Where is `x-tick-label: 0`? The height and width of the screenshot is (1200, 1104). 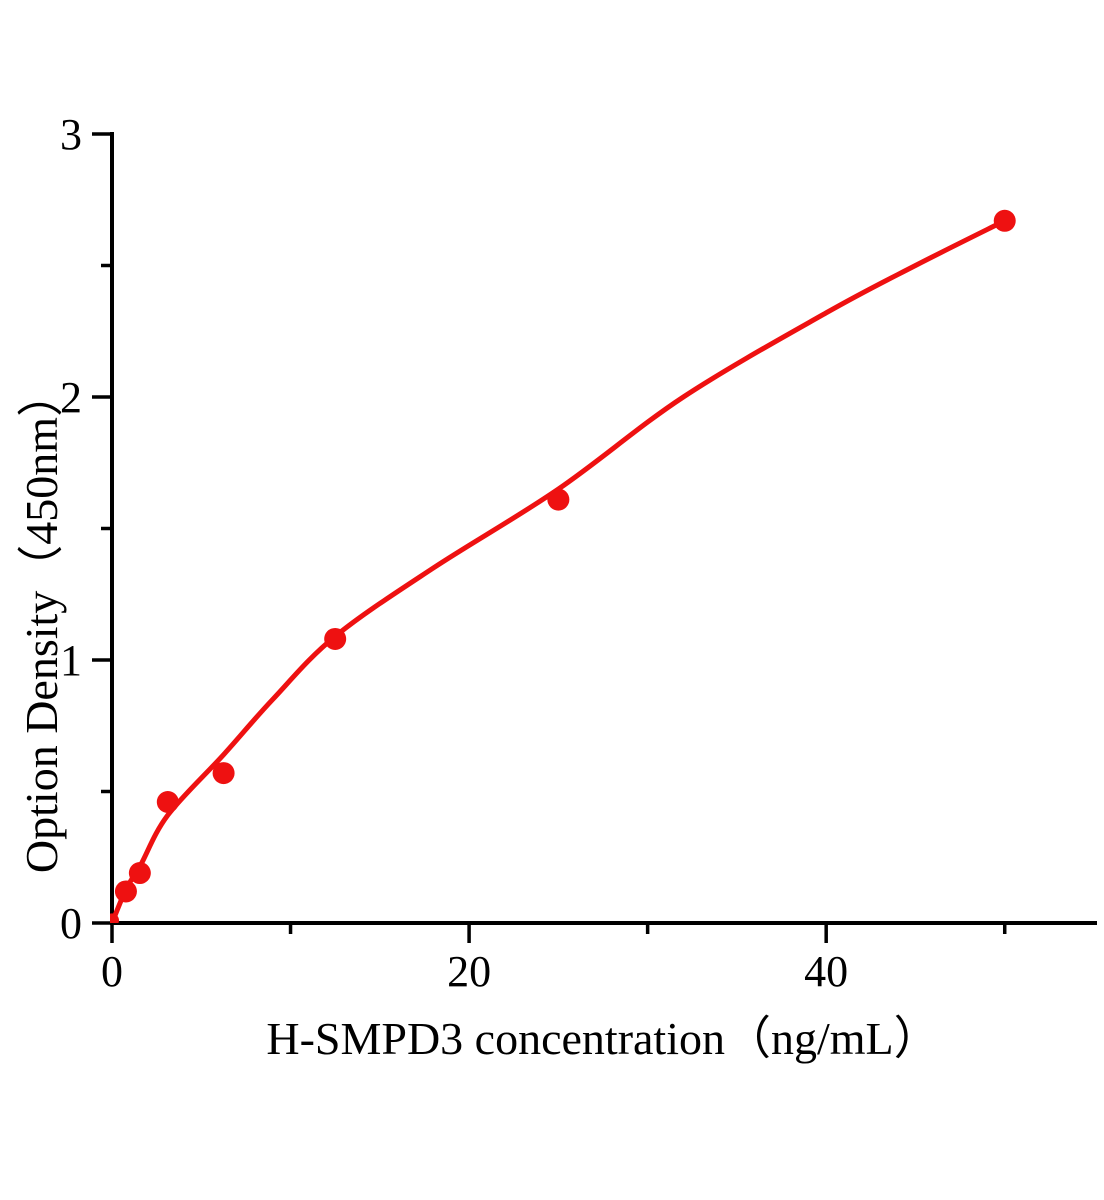
x-tick-label: 0 is located at coordinates (112, 971).